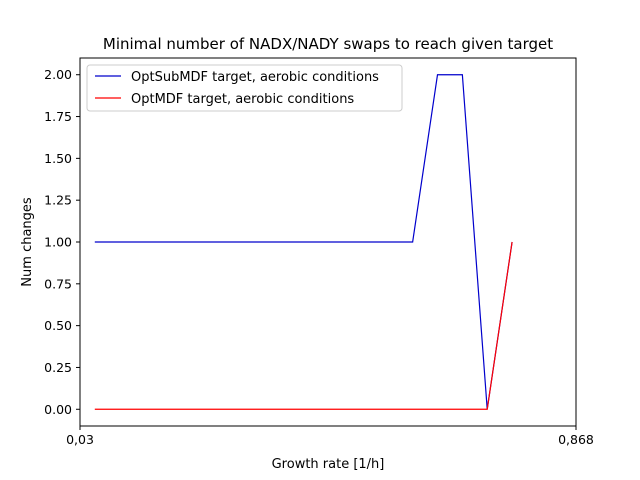 This screenshot has height=480, width=640. What do you see at coordinates (58, 158) in the screenshot?
I see `y-tick-label: 1.50` at bounding box center [58, 158].